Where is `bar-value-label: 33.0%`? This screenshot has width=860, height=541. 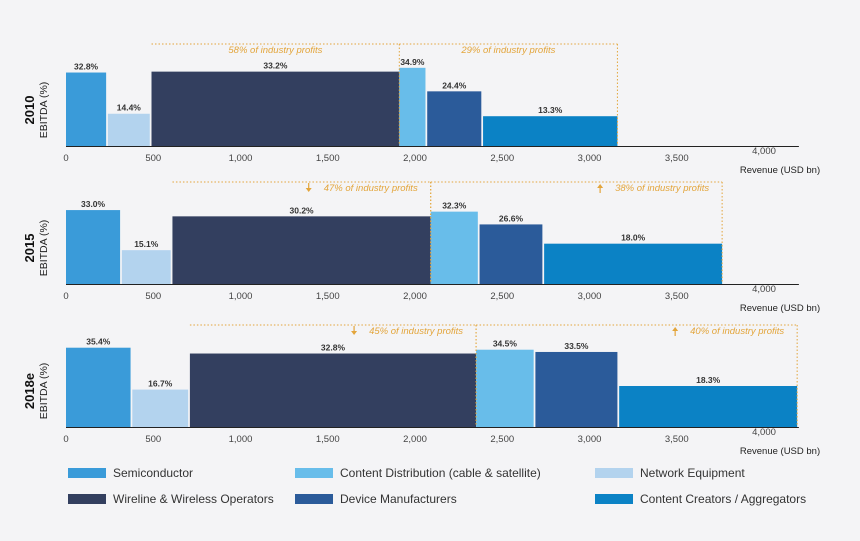 bar-value-label: 33.0% is located at coordinates (93, 204).